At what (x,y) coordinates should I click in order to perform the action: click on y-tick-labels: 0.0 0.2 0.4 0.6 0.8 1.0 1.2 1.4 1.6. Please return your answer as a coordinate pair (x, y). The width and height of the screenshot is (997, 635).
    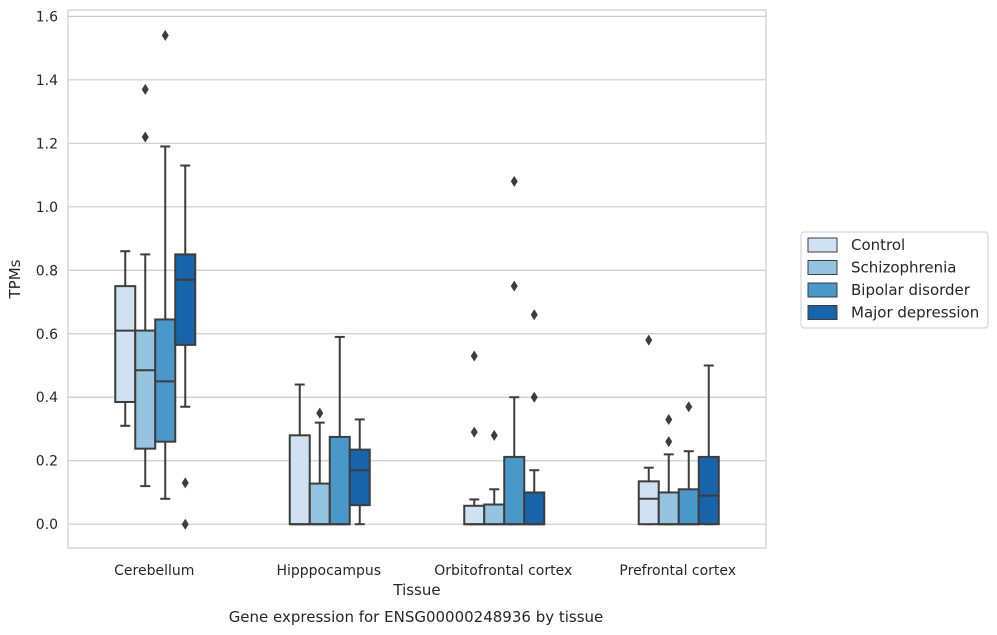
    Looking at the image, I should click on (47, 271).